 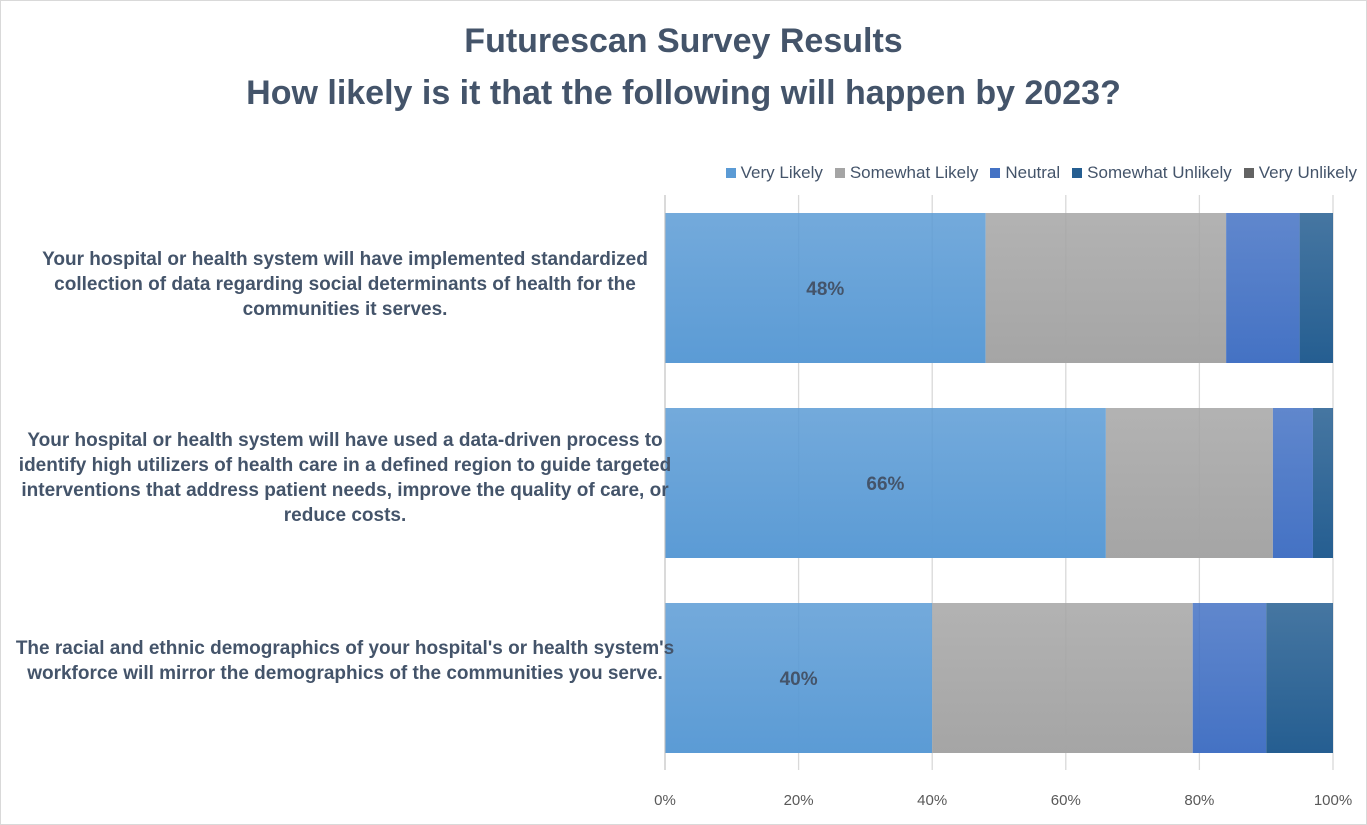 I want to click on data-label: 48%, so click(x=825, y=289).